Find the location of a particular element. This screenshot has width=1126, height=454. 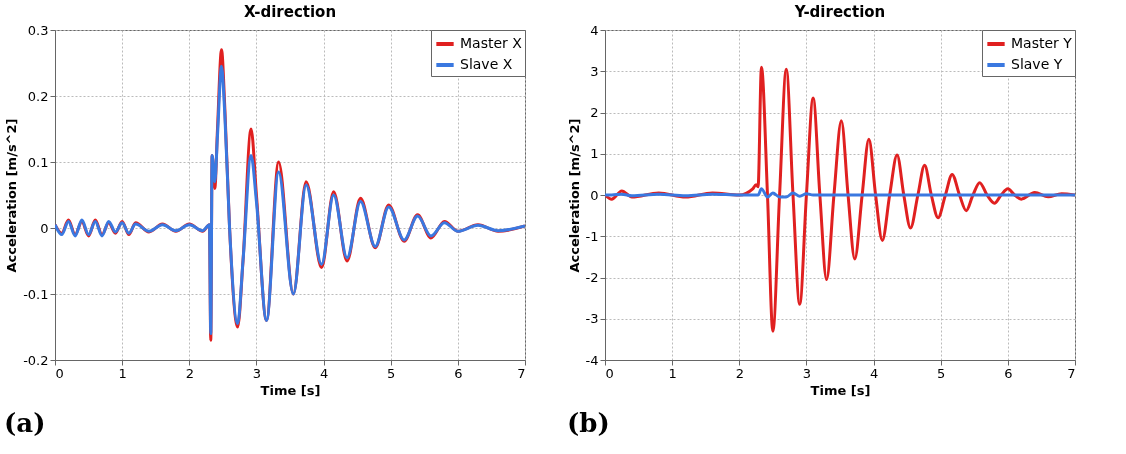

line-series is located at coordinates (840, 193).